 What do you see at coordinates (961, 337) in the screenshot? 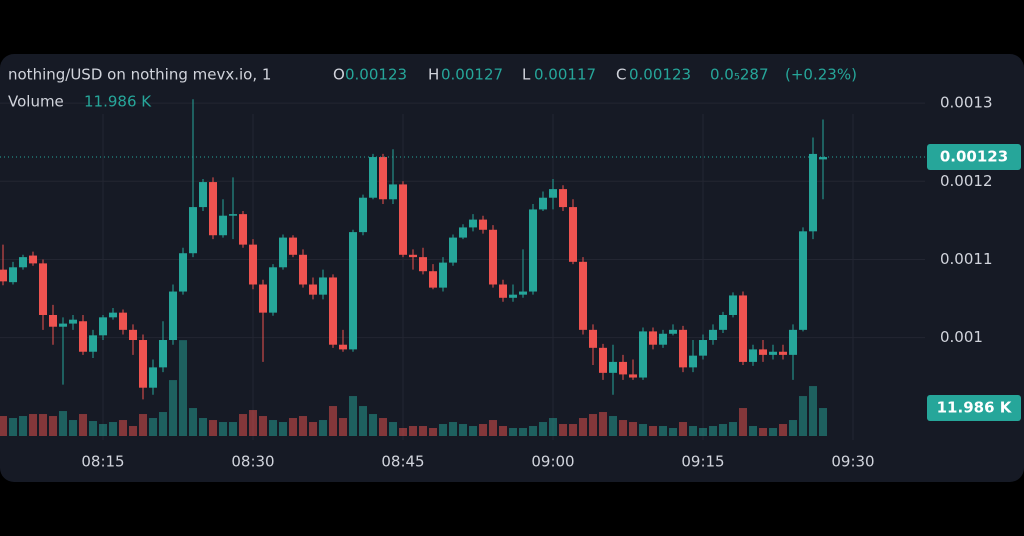
I see `y-tick-label: 0.001` at bounding box center [961, 337].